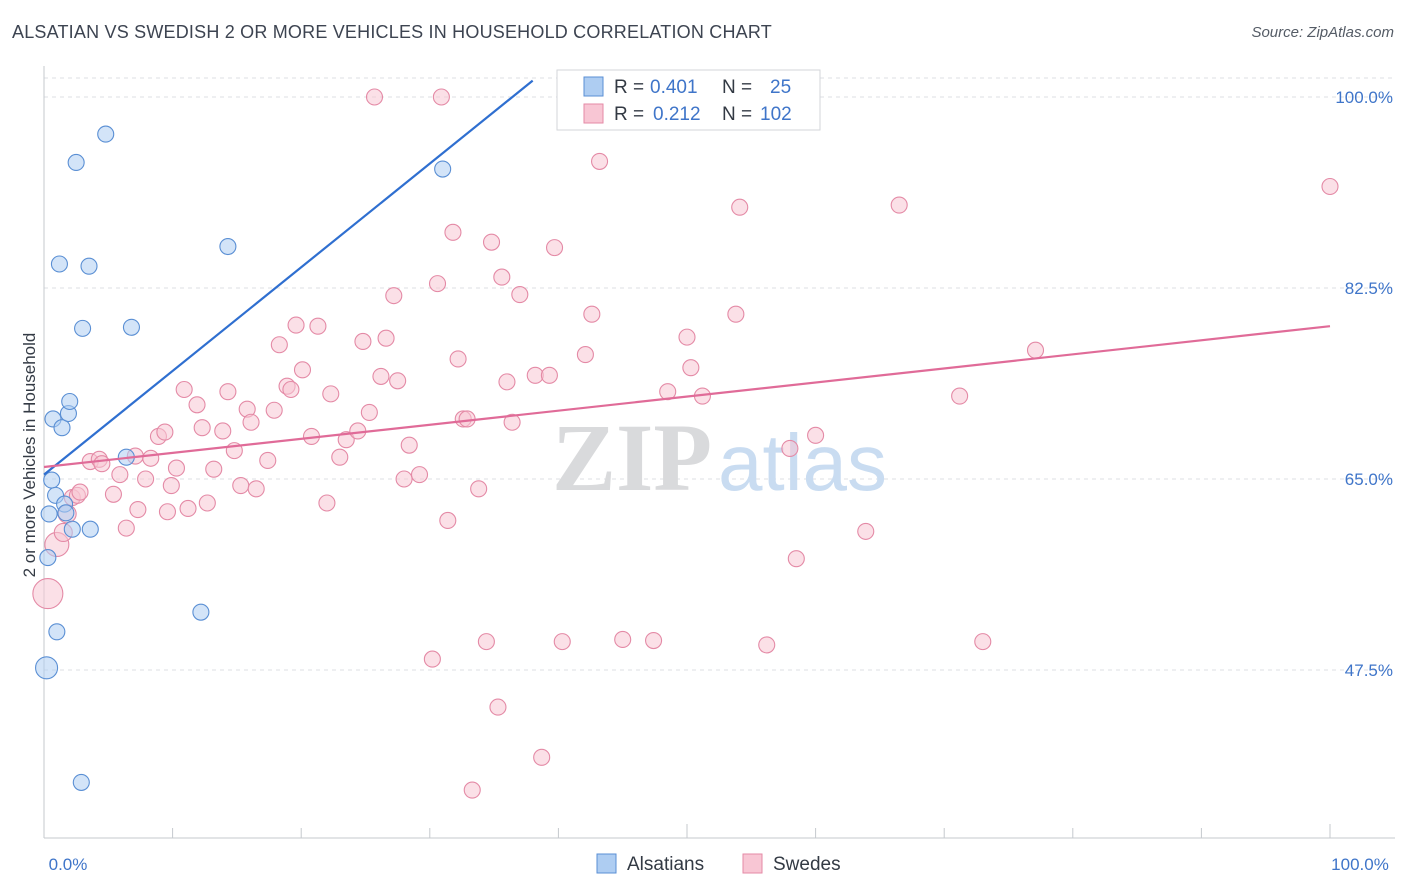 The width and height of the screenshot is (1406, 892). What do you see at coordinates (737, 114) in the screenshot?
I see `legend-n-label-2: N =` at bounding box center [737, 114].